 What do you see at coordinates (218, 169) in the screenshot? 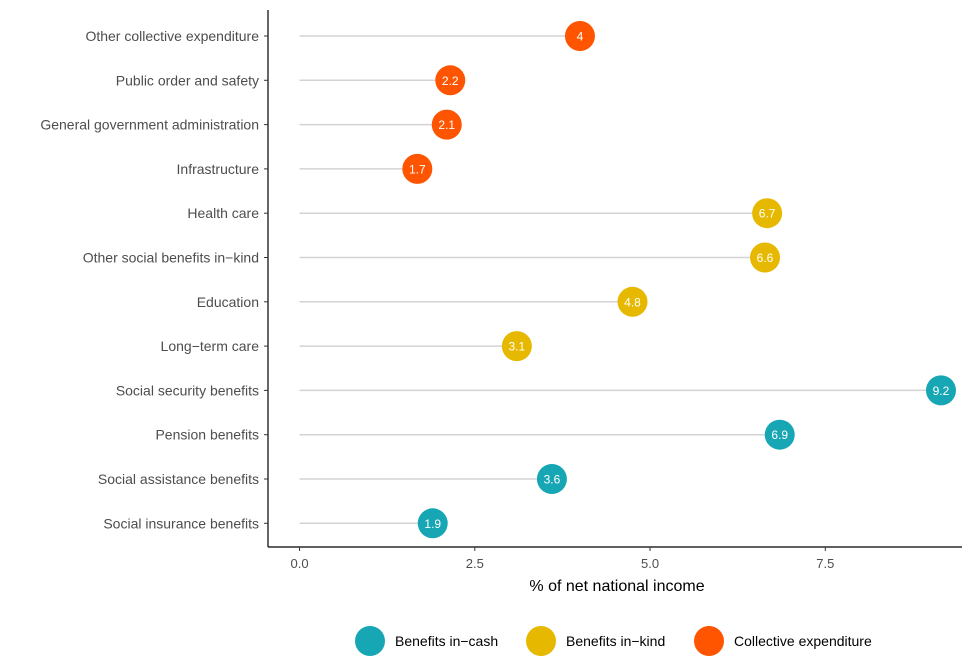
I see `category-label: Infrastructure` at bounding box center [218, 169].